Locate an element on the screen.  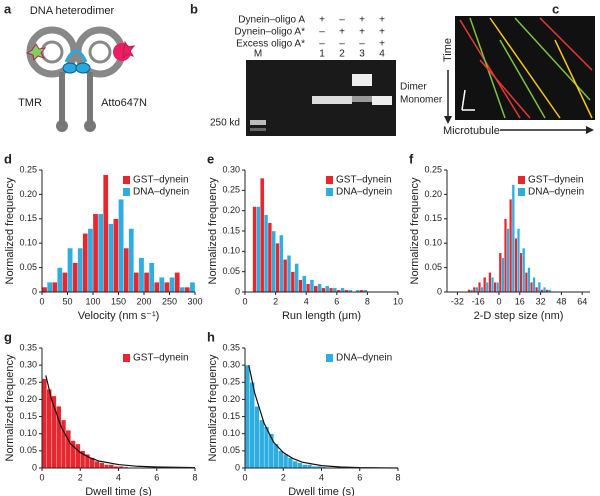
y-tick-label: 0 is located at coordinates (34, 467).